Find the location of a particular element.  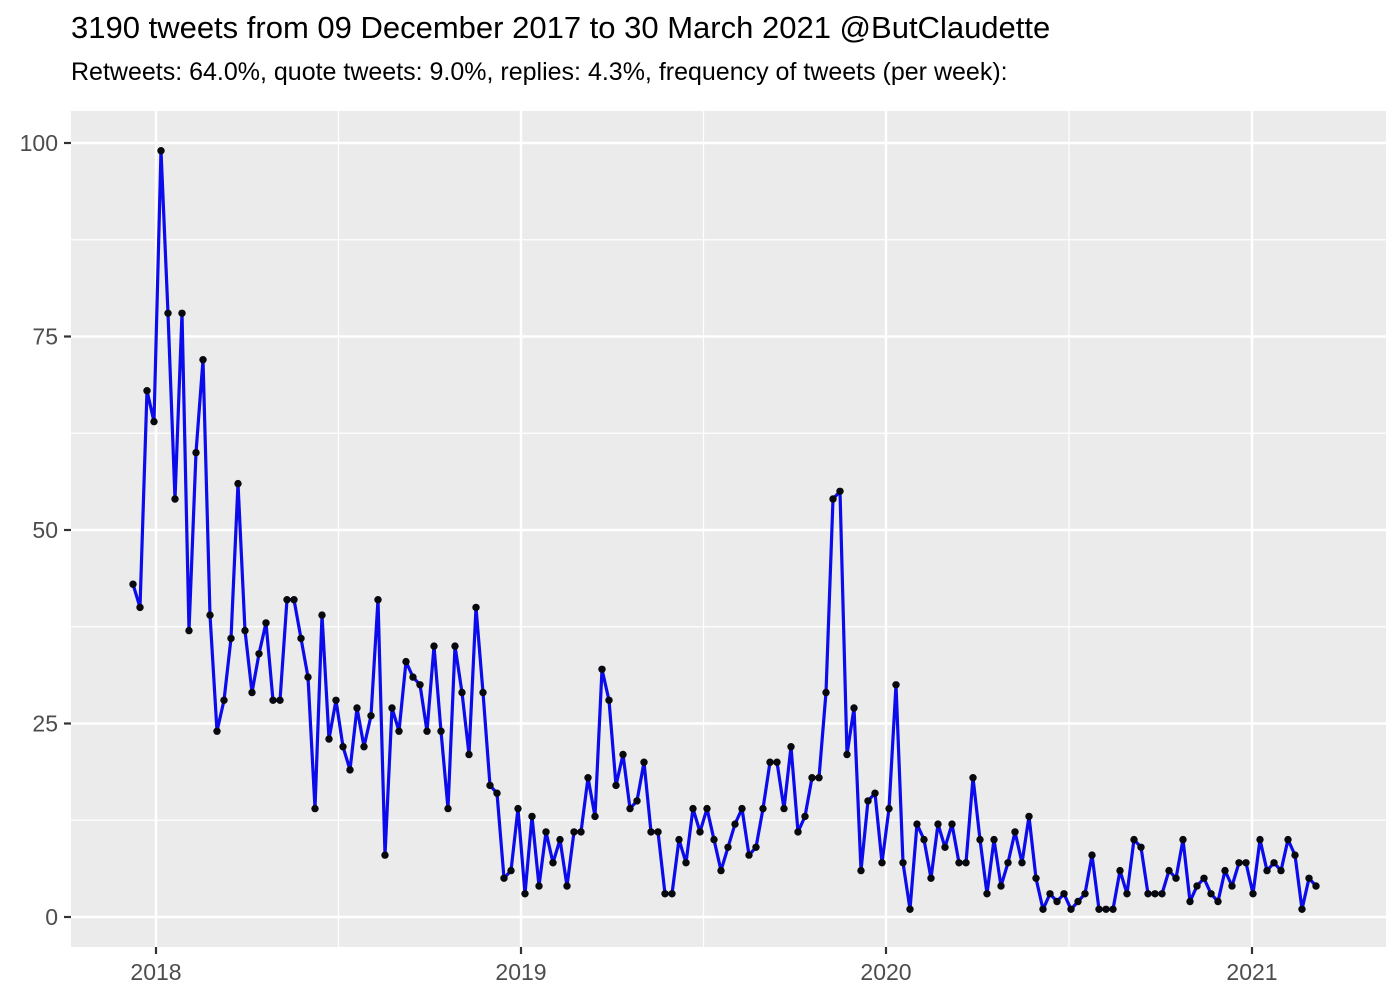

y-axis-tick-label: 50 is located at coordinates (45, 530).